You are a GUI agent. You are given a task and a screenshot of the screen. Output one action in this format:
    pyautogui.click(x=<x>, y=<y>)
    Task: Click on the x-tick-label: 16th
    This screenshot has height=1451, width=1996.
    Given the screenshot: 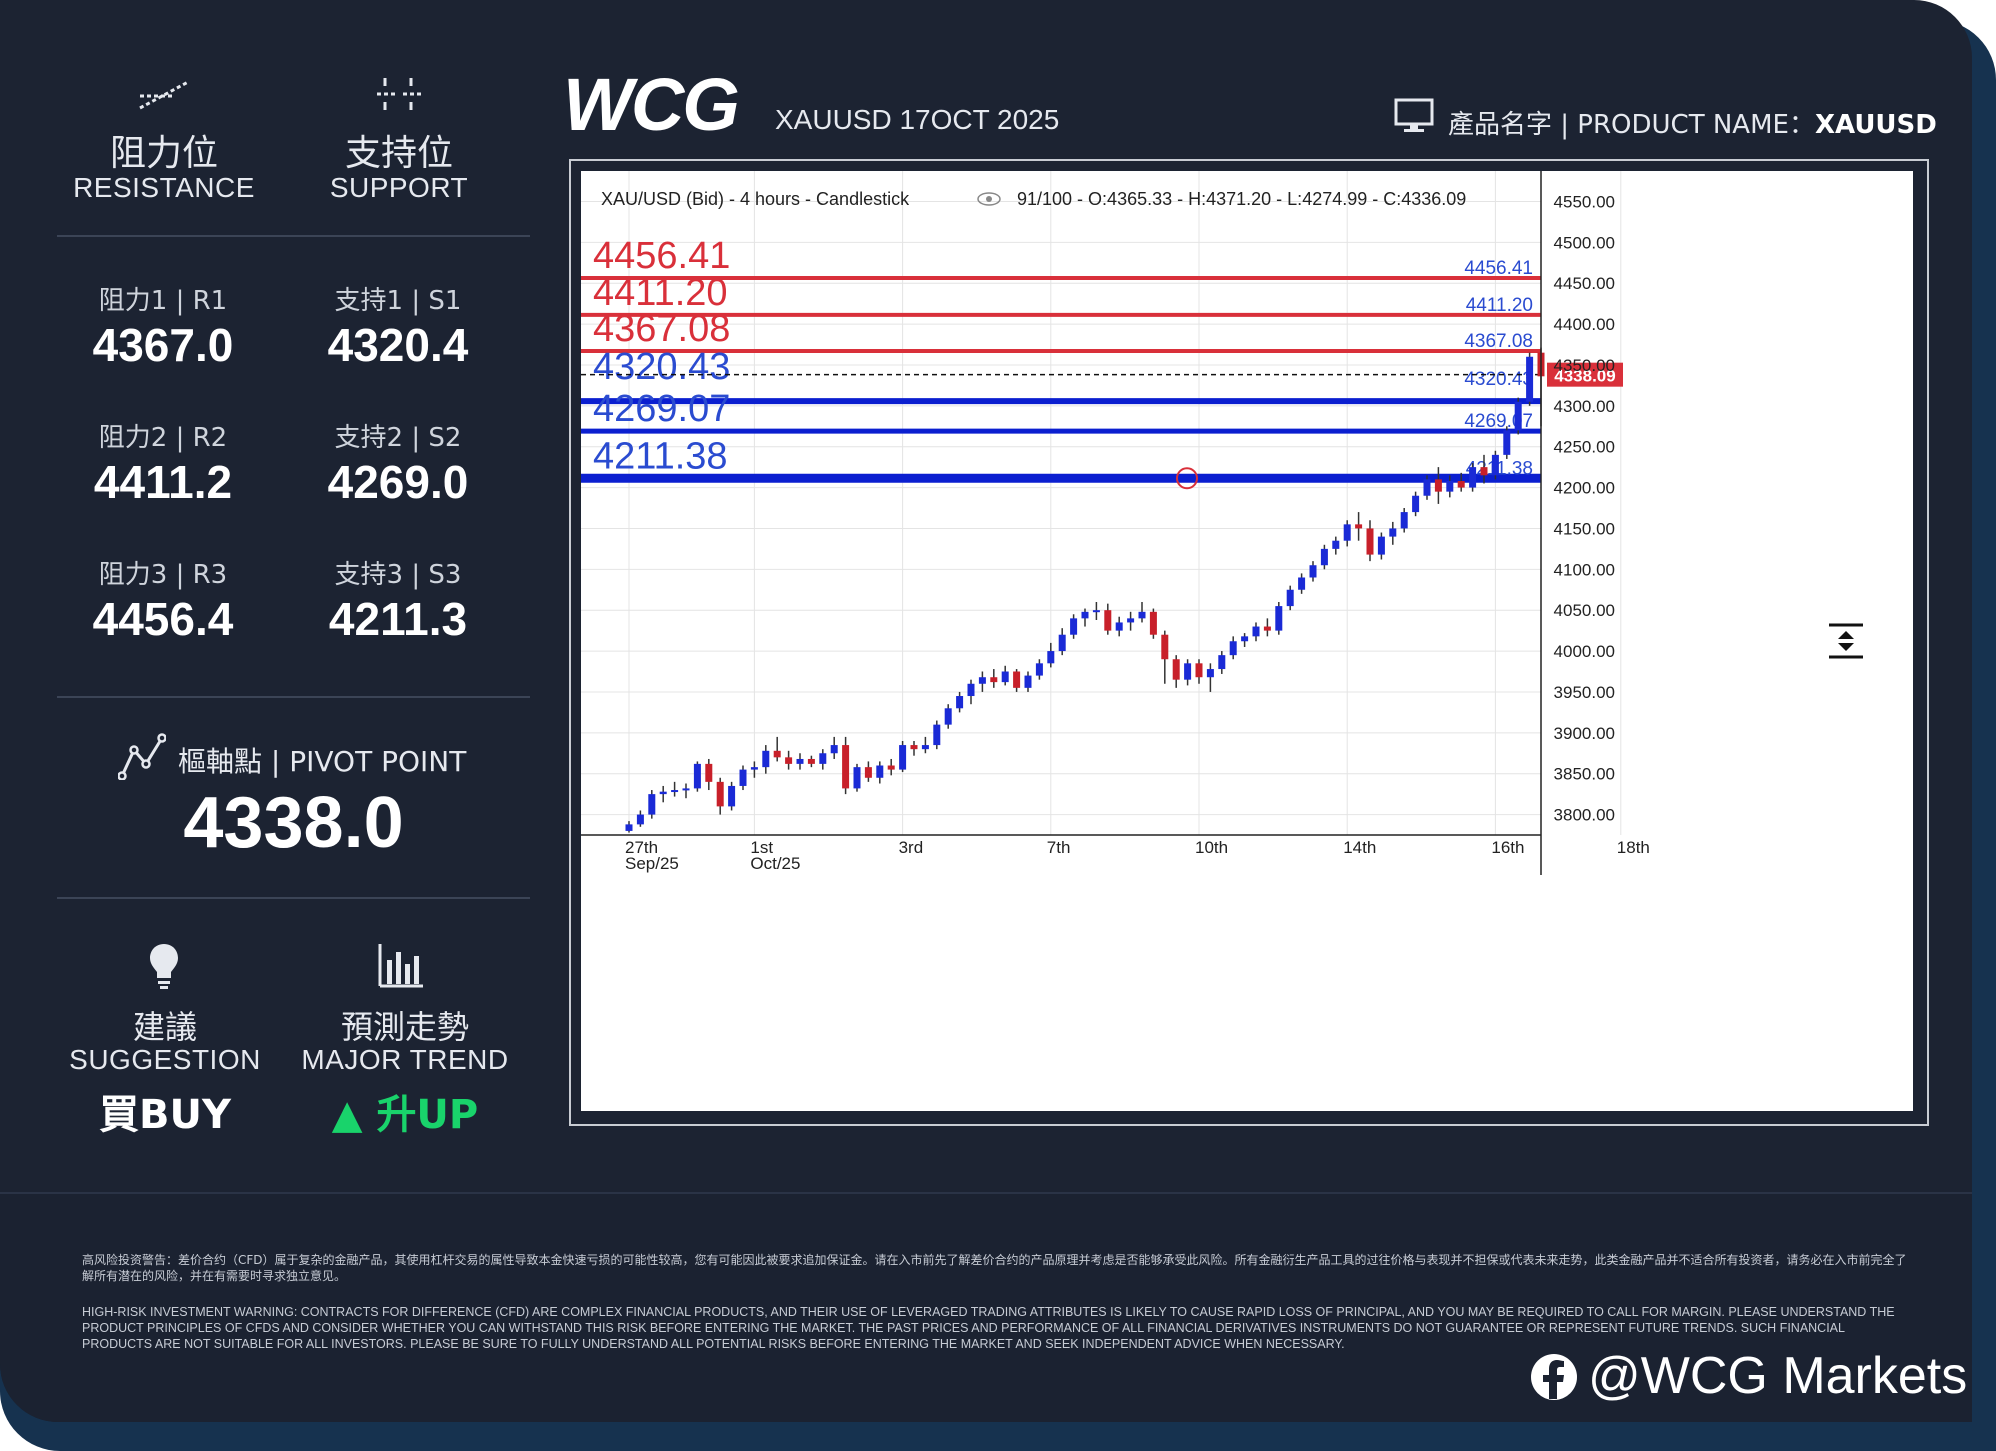 What is the action you would take?
    pyautogui.click(x=1507, y=847)
    